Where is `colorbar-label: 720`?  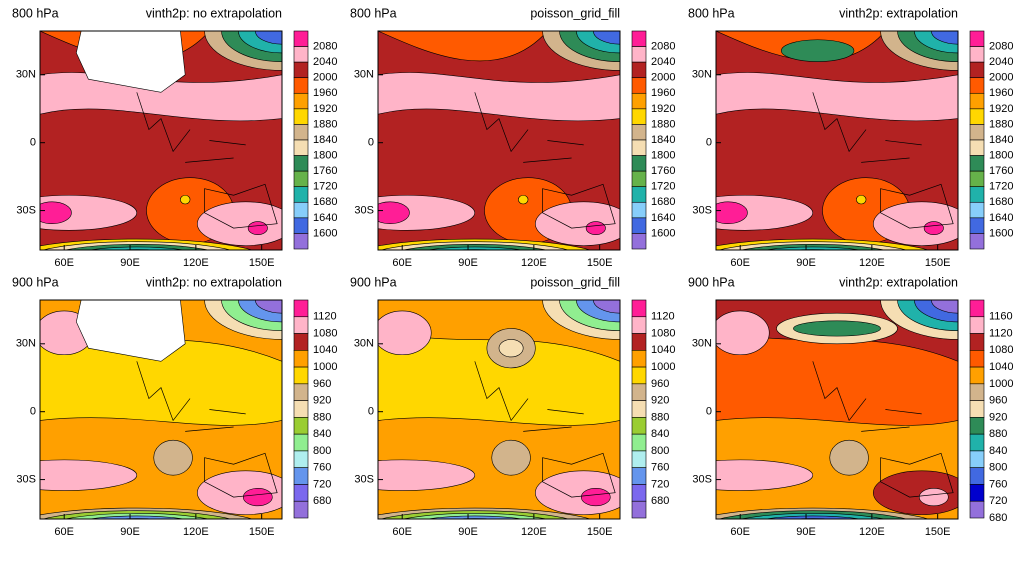 colorbar-label: 720 is located at coordinates (998, 501).